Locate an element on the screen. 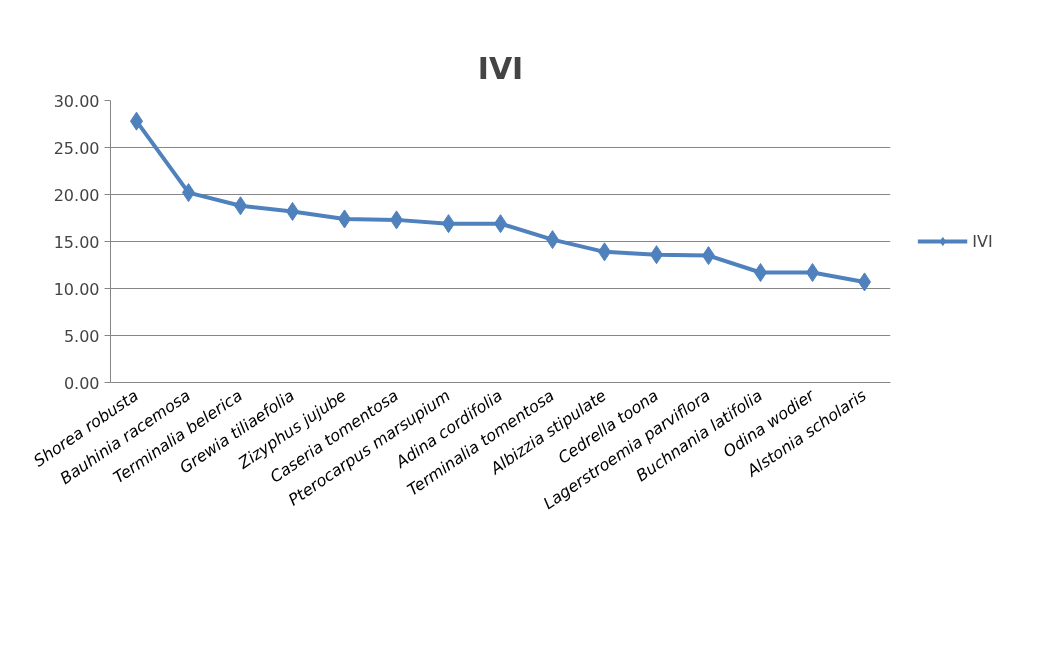  y-tick-label: 20.00 is located at coordinates (76, 195).